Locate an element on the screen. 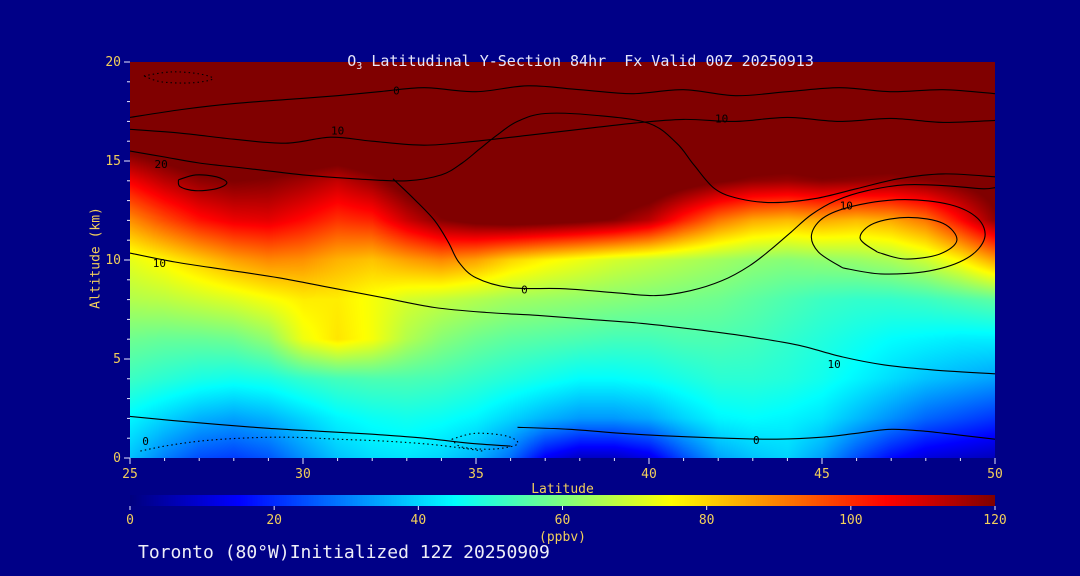  svg-text: 60 is located at coordinates (563, 520).